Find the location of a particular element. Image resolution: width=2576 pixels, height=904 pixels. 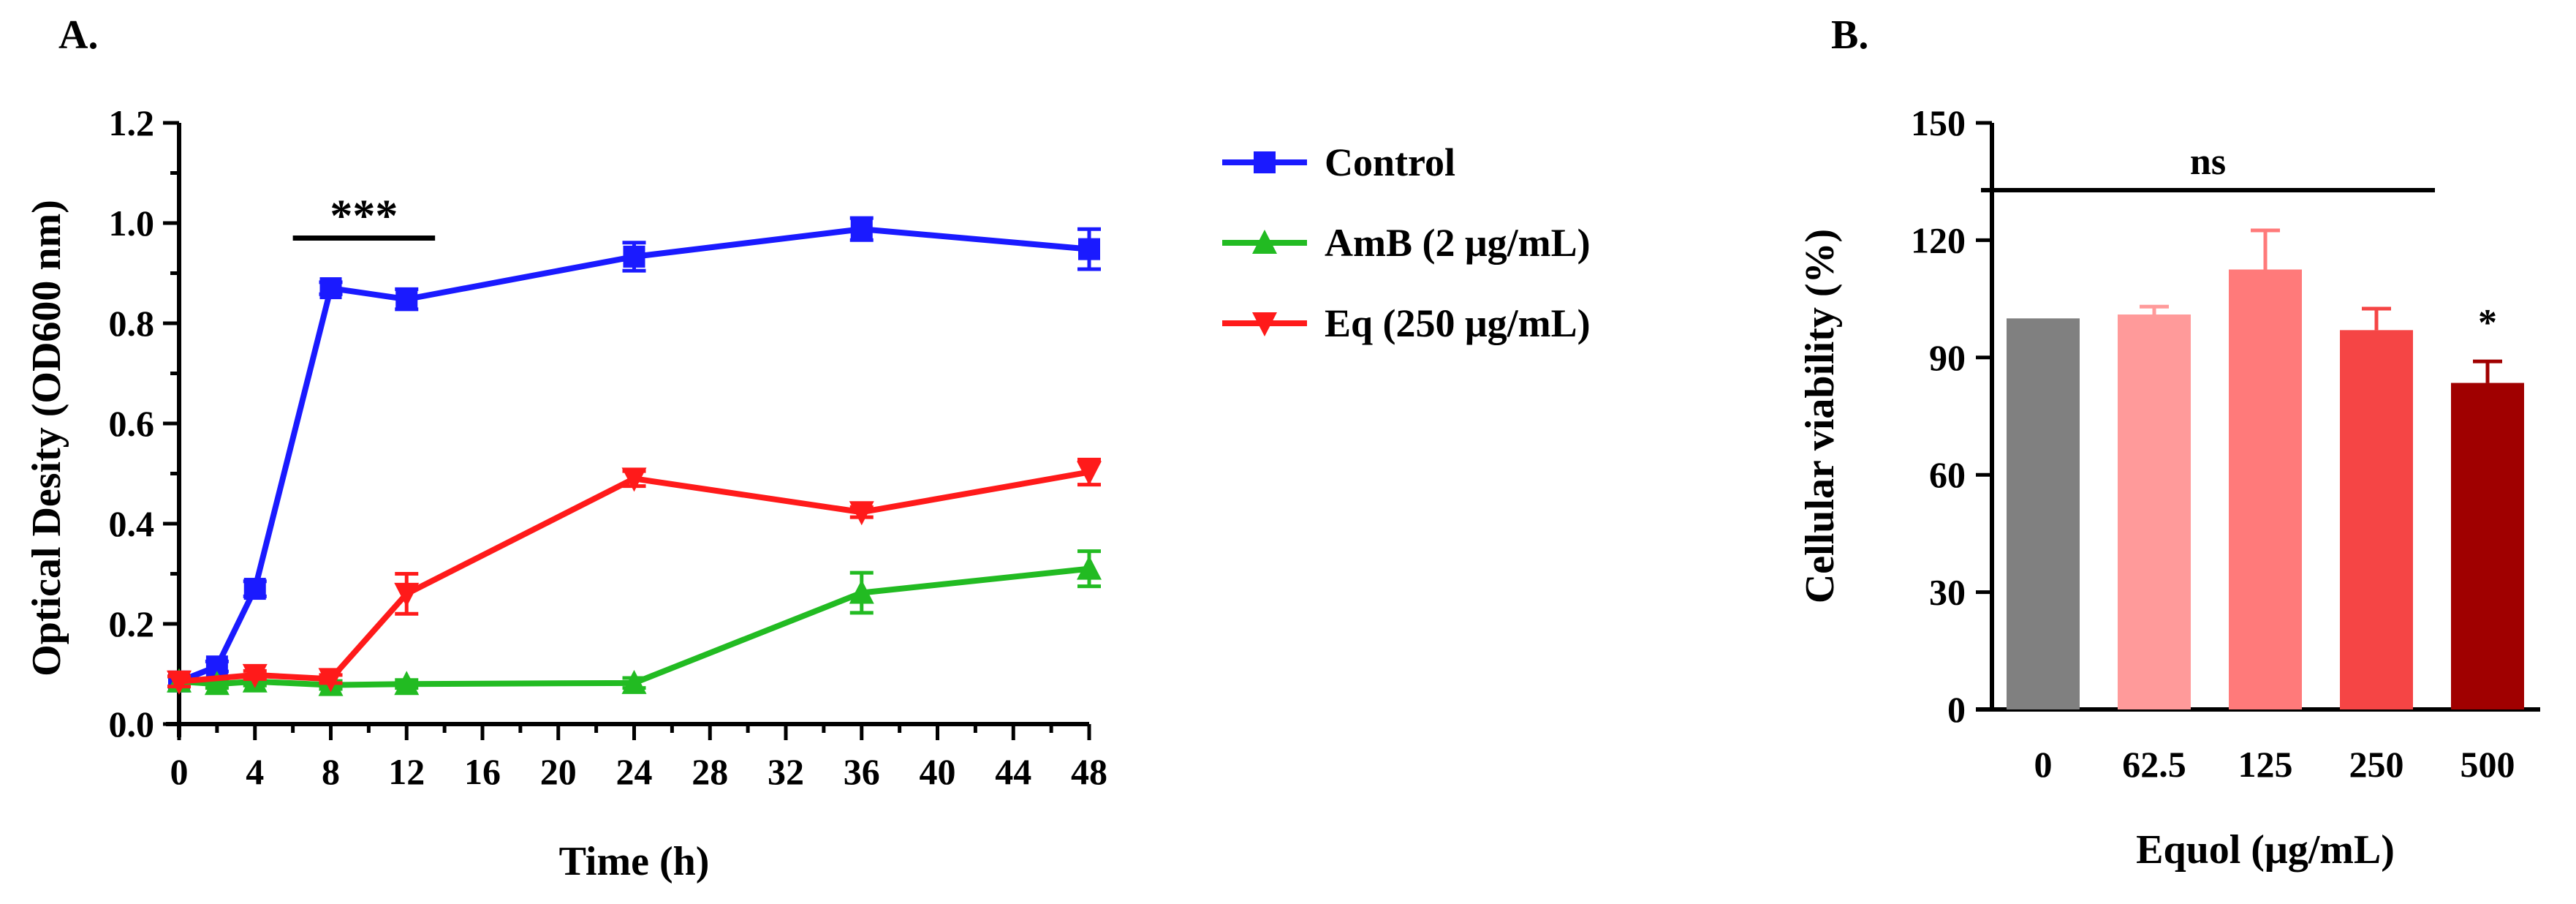

significance-label: *** is located at coordinates (364, 216).